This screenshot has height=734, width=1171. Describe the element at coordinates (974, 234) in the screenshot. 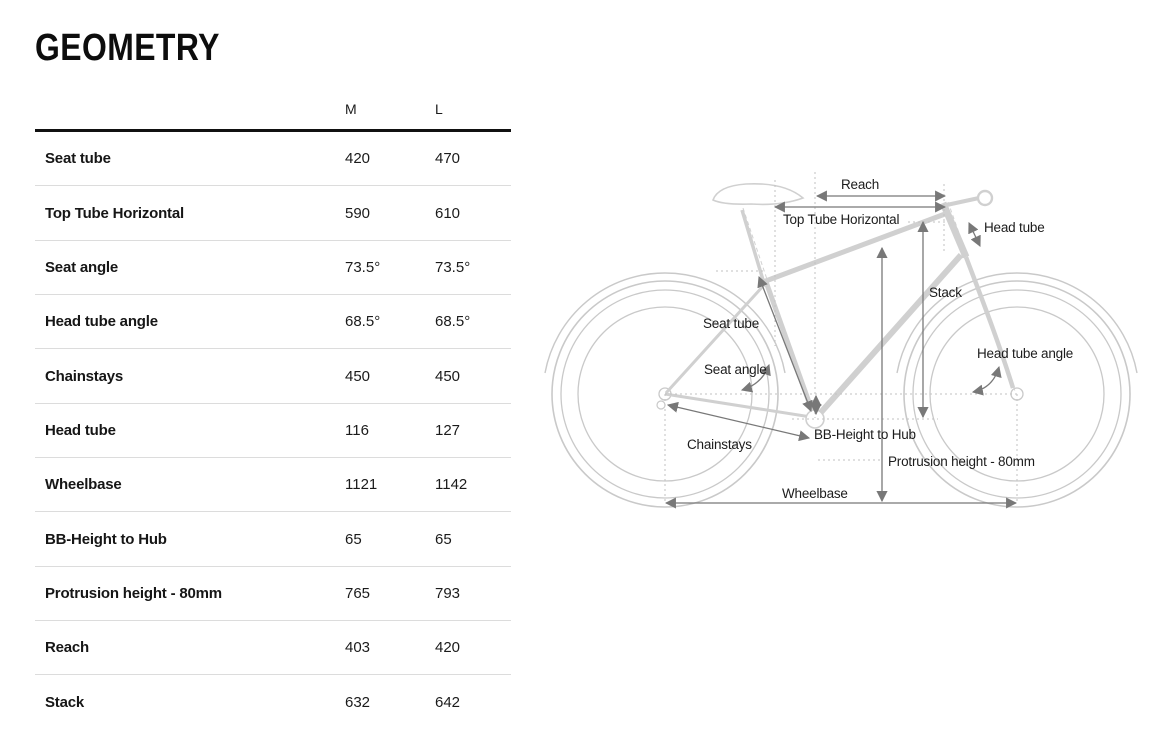

I see `head-tube-arrow` at that location.